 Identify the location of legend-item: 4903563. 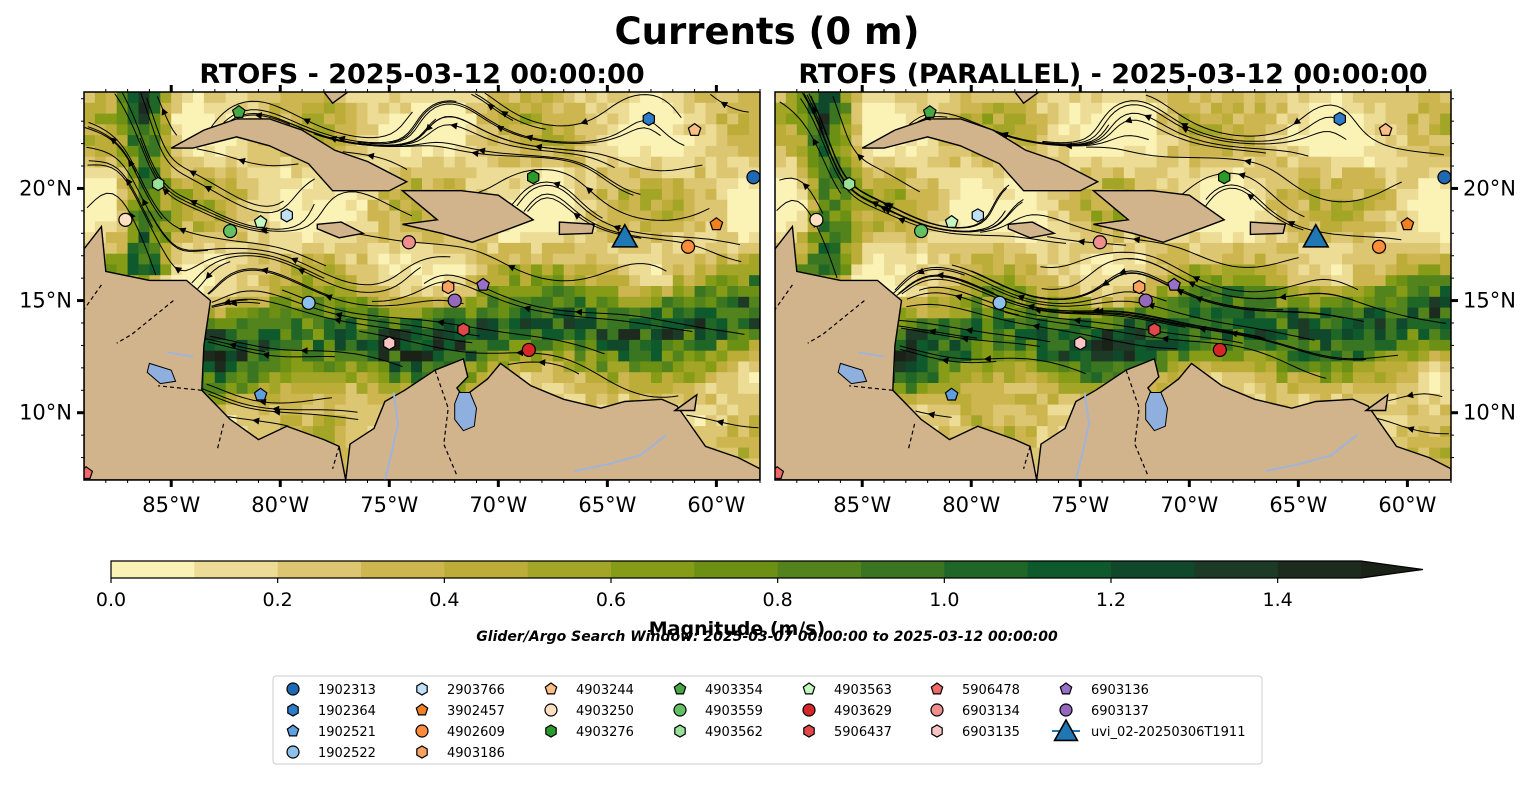
(847, 690).